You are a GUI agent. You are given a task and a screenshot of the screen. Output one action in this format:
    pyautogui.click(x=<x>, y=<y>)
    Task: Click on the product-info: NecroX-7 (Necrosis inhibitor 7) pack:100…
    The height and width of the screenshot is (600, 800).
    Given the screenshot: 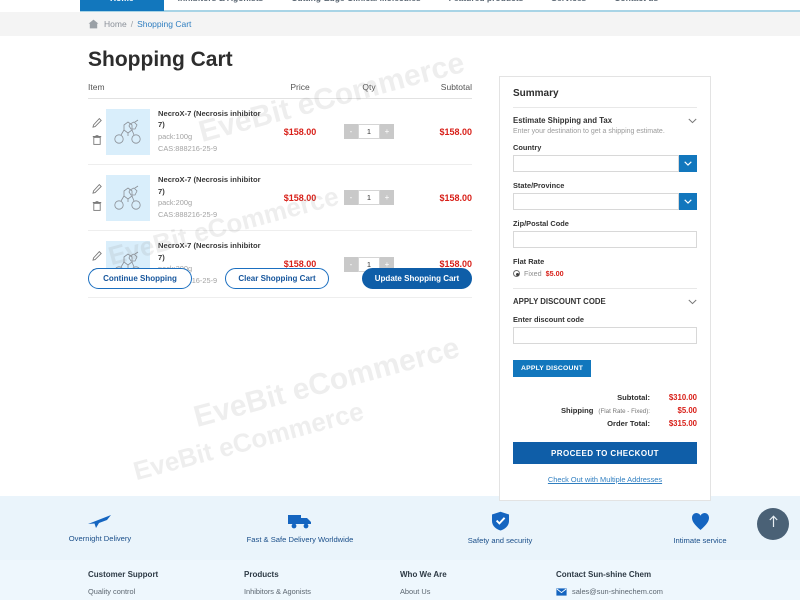 What is the action you would take?
    pyautogui.click(x=212, y=131)
    